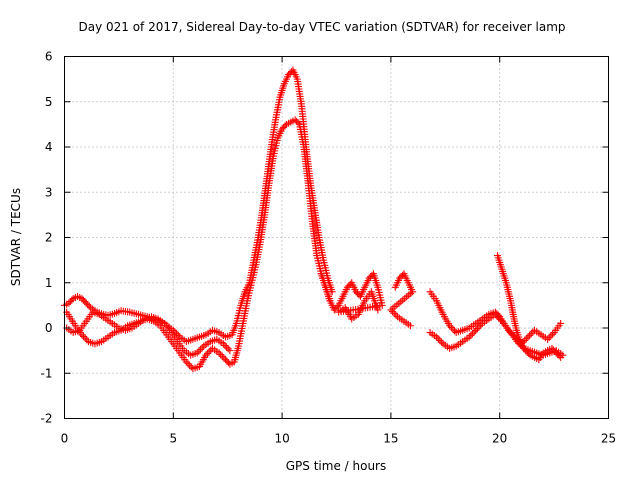 The height and width of the screenshot is (480, 640). I want to click on y-tick-label: 4, so click(49, 147).